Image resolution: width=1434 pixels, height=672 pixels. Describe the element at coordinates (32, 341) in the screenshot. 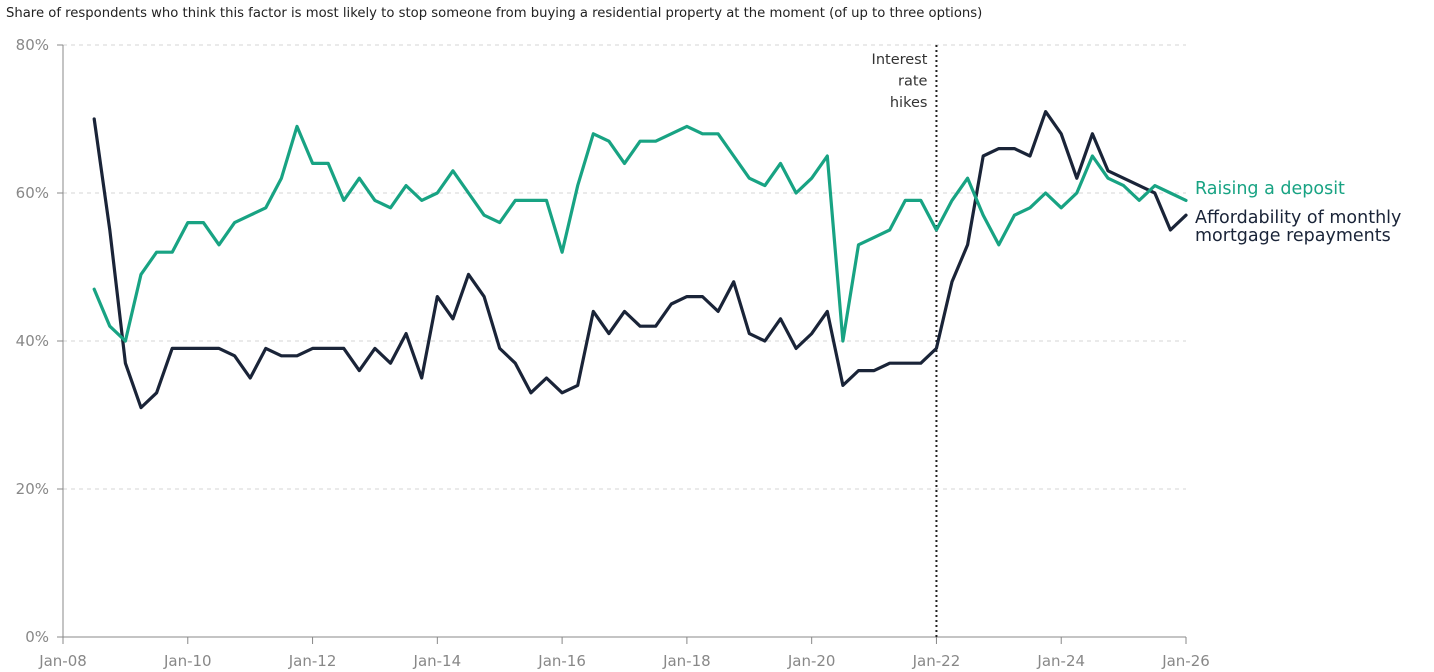

I see `y-tick-label: 40%` at that location.